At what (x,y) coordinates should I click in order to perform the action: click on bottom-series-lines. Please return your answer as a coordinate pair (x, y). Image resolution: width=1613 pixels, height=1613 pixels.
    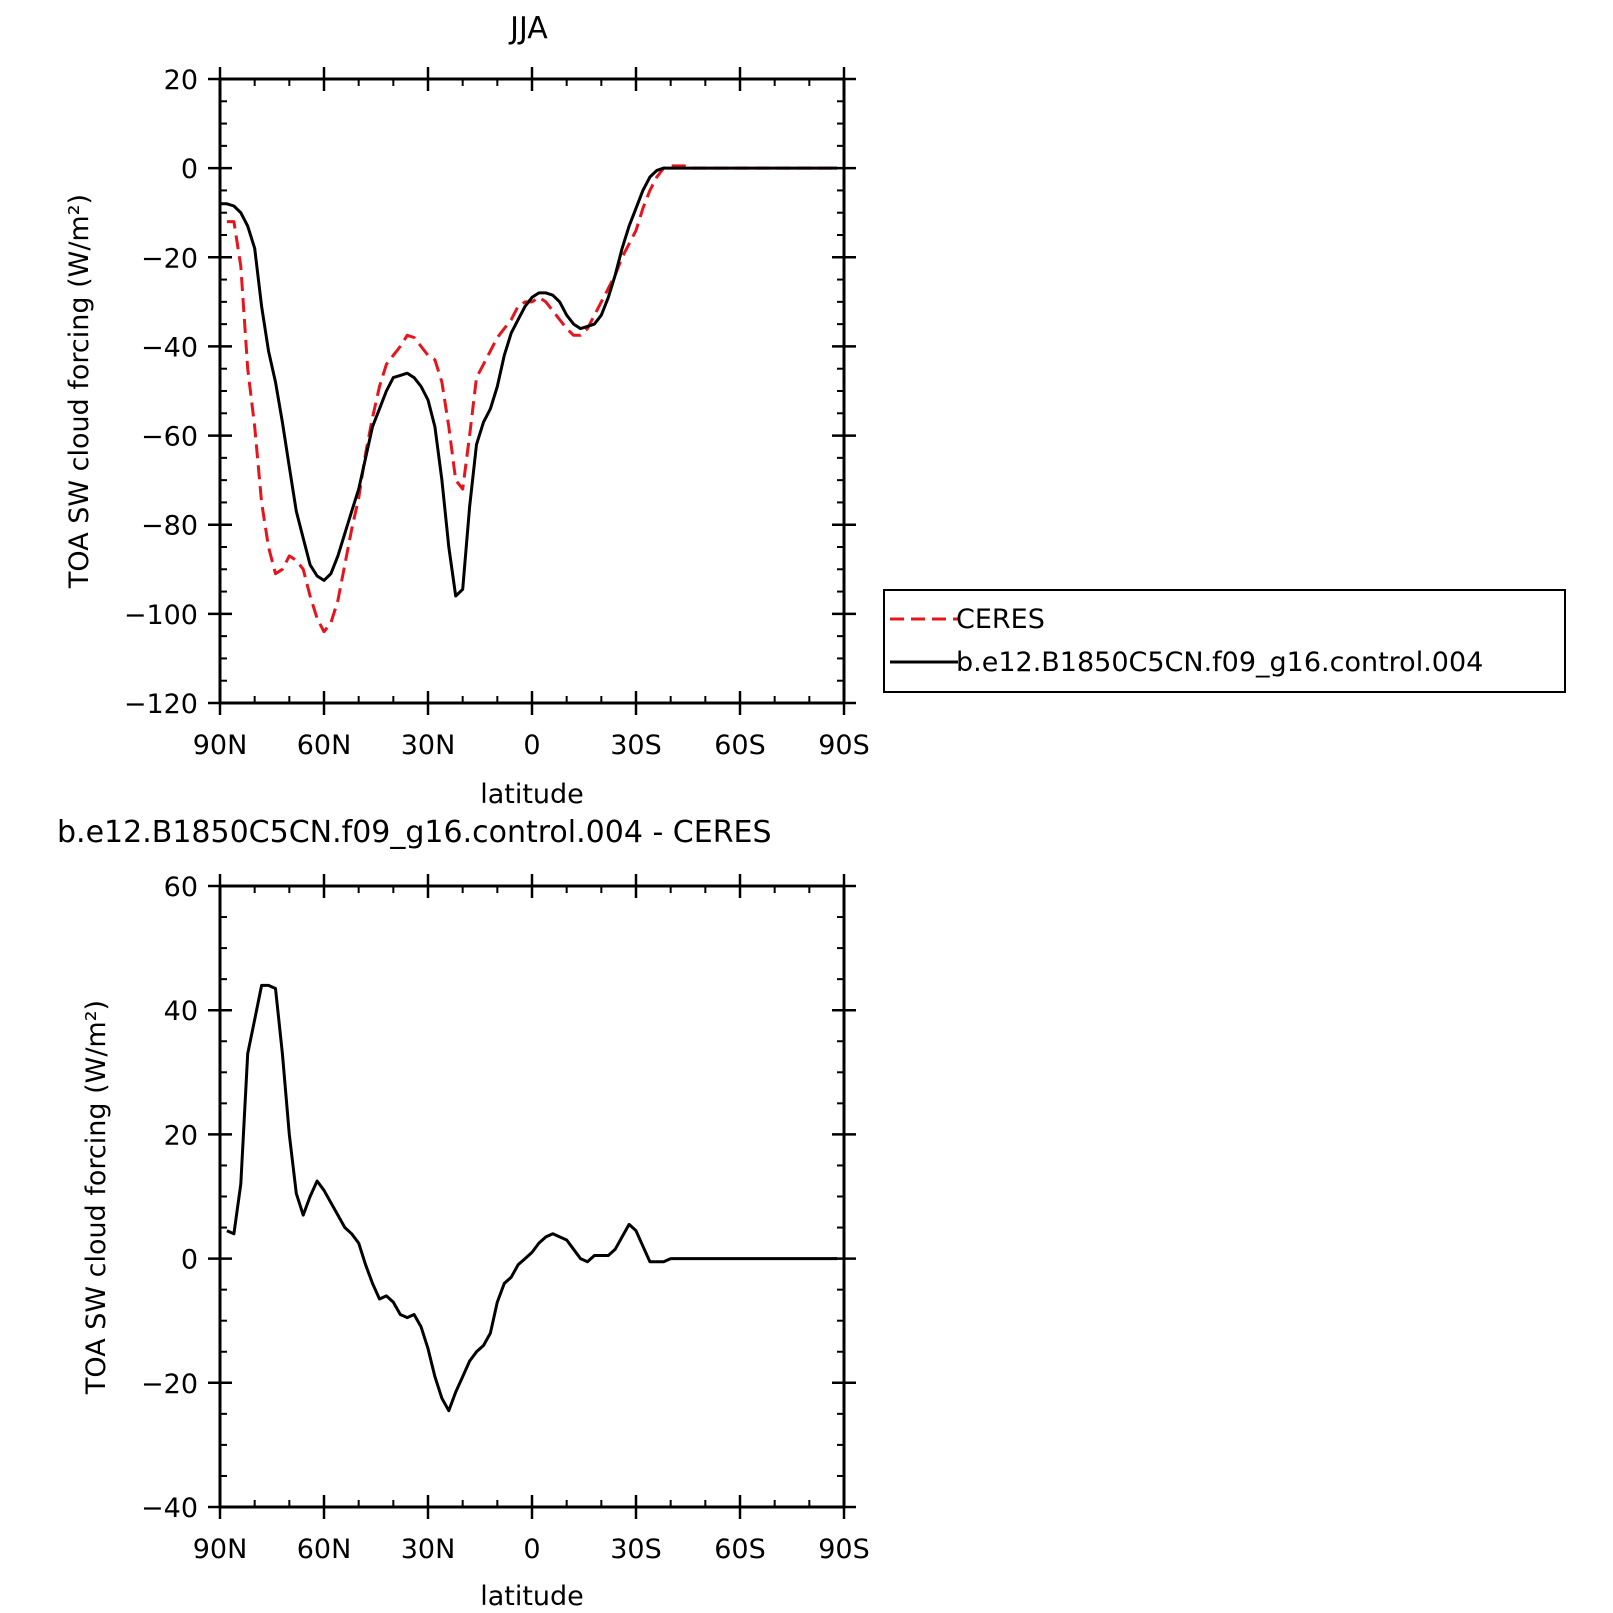
    Looking at the image, I should click on (532, 1198).